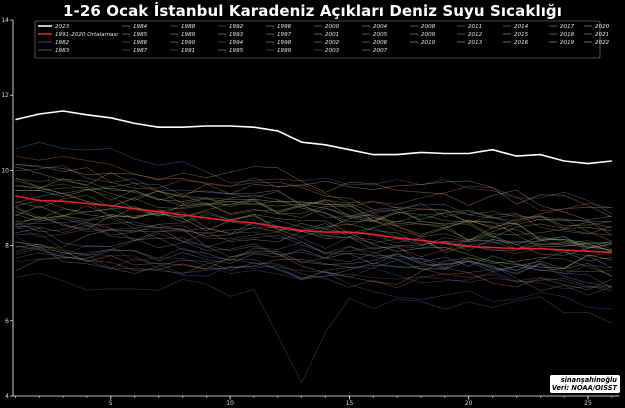 The height and width of the screenshot is (408, 625). I want to click on series-line-1994, so click(313, 281).